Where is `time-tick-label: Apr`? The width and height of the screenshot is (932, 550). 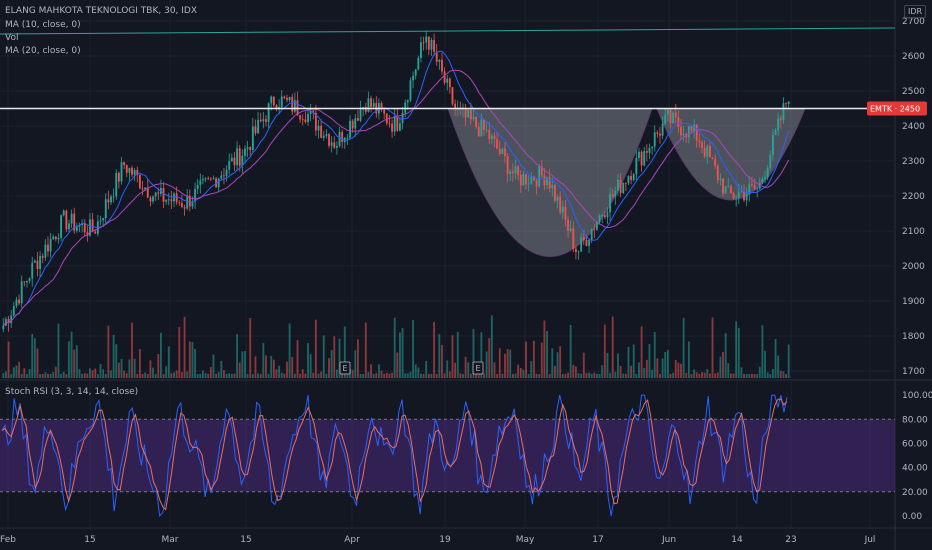 time-tick-label: Apr is located at coordinates (352, 540).